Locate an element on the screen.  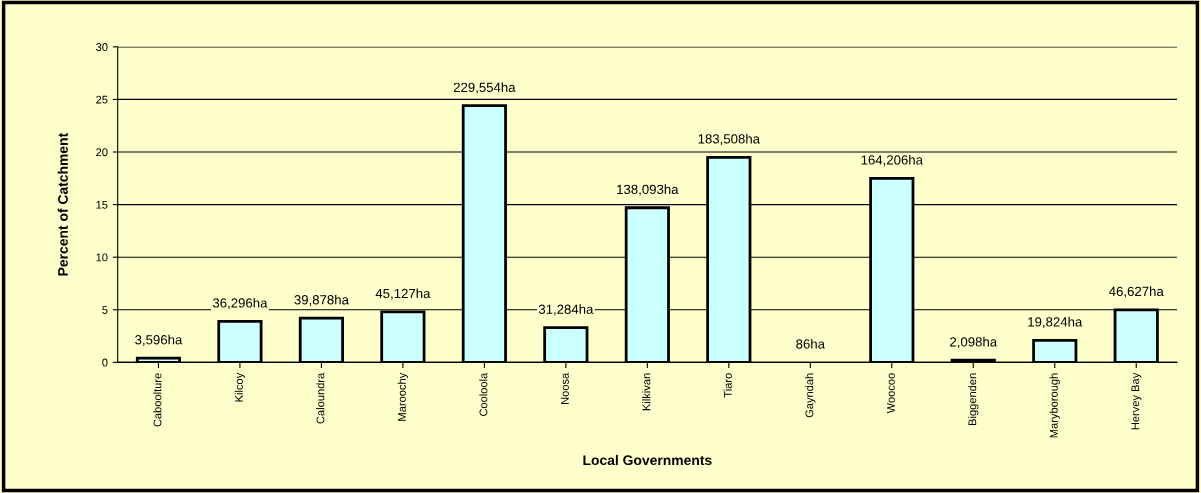
annotation: 36,296ha is located at coordinates (240, 303).